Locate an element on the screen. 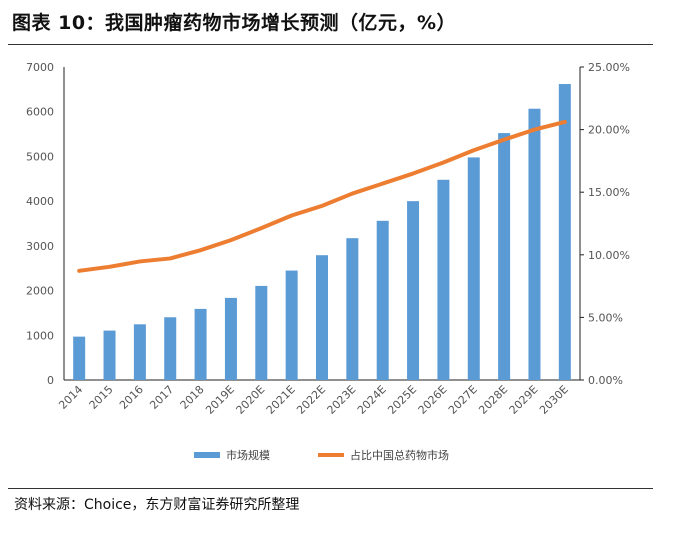 This screenshot has width=680, height=534. left-tick-label: 4000 is located at coordinates (40, 201).